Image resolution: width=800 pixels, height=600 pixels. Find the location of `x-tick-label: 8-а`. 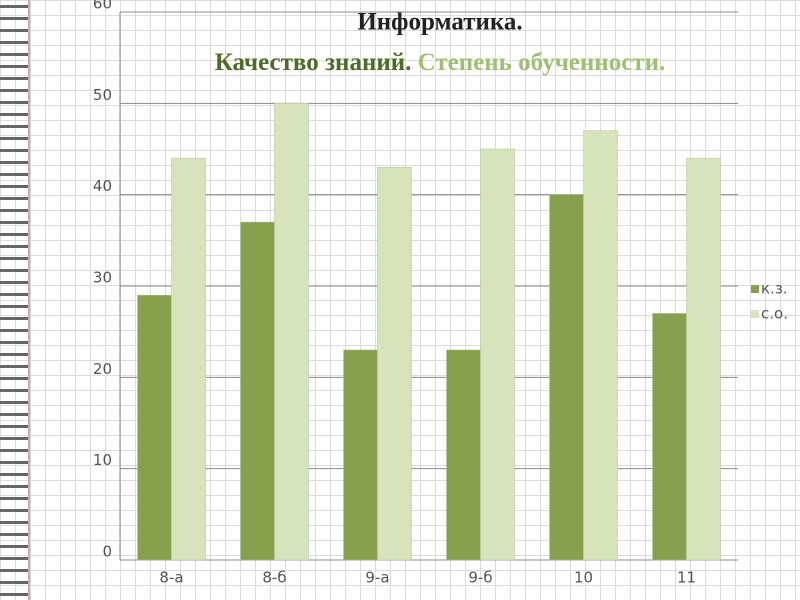

x-tick-label: 8-а is located at coordinates (171, 578).